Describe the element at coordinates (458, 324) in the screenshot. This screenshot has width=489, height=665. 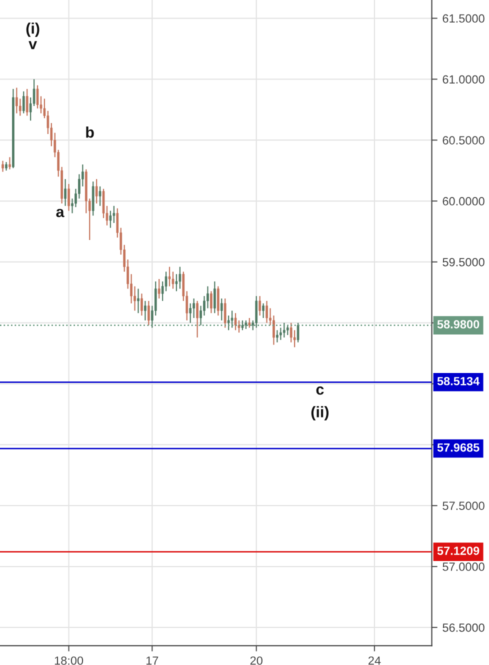
I see `ref-line-label: 58.9800` at that location.